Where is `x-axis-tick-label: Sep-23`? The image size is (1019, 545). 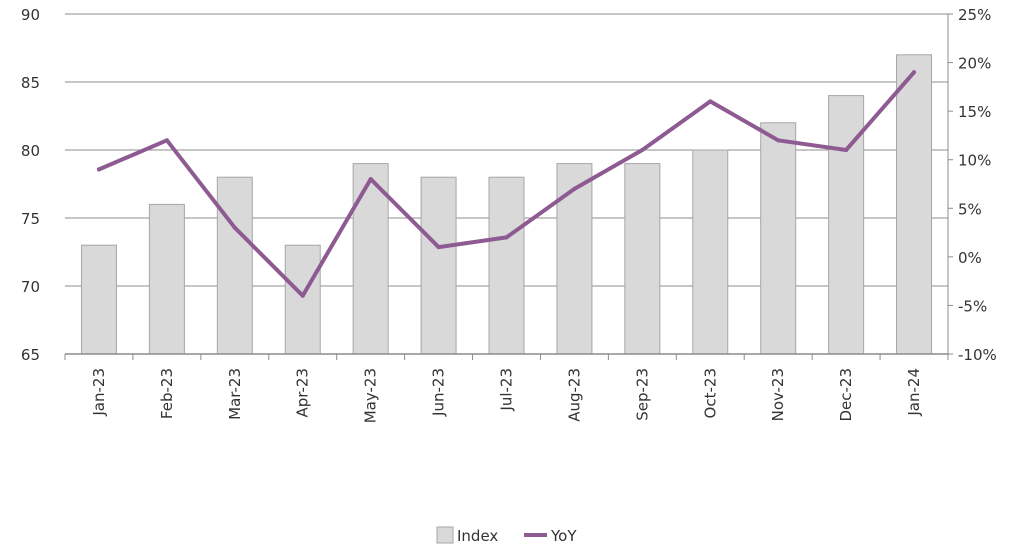 x-axis-tick-label: Sep-23 is located at coordinates (642, 394).